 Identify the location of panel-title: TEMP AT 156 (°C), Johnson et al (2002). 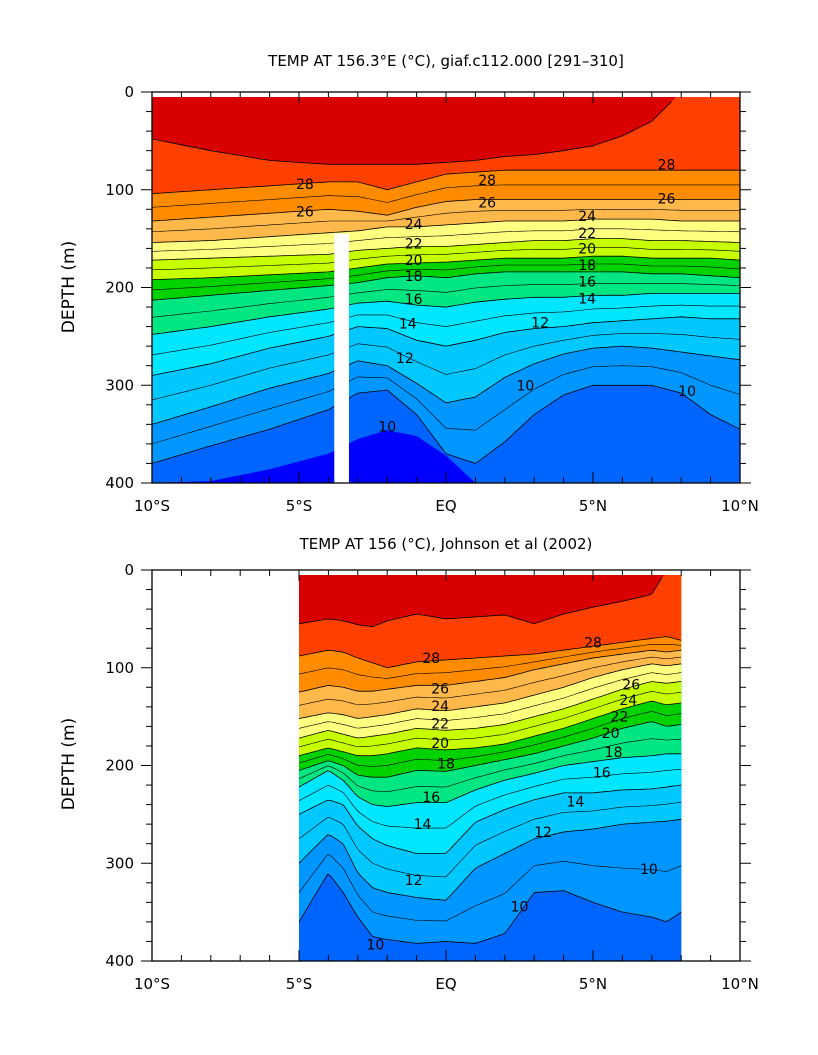
(446, 544).